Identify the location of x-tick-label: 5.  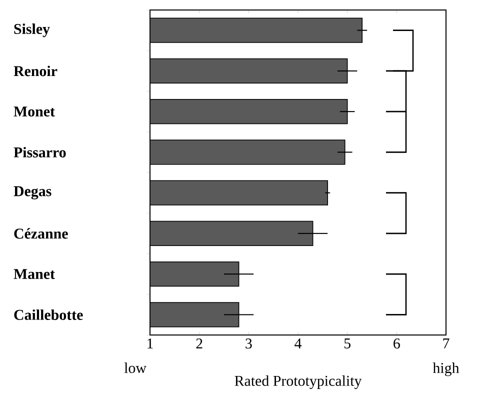
(347, 343).